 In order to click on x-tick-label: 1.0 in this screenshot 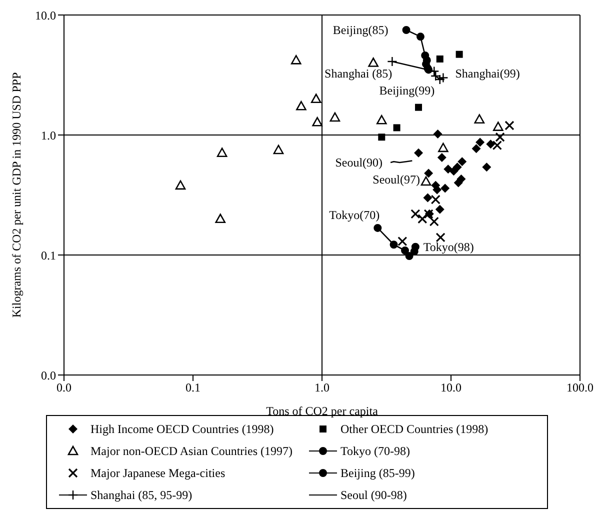, I will do `click(322, 387)`.